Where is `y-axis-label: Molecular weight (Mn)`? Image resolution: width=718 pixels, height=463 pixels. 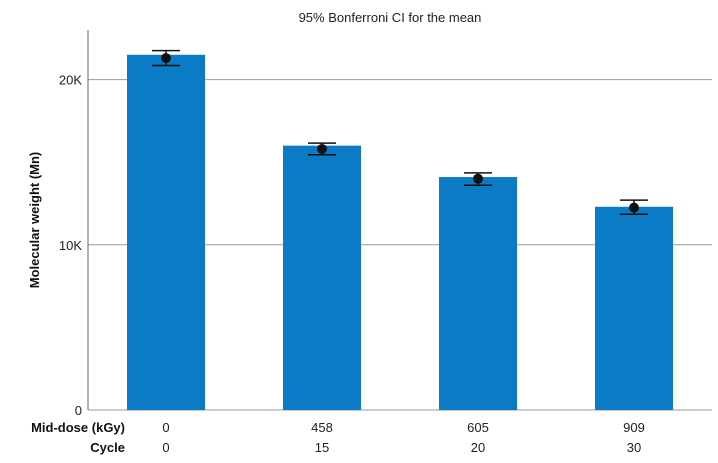 y-axis-label: Molecular weight (Mn) is located at coordinates (34, 220).